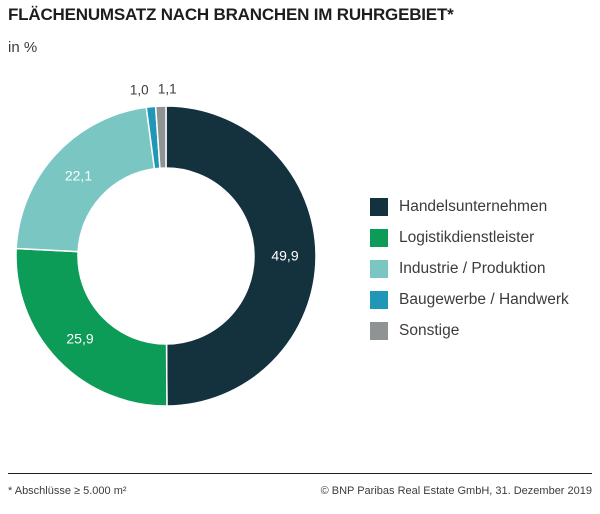 This screenshot has width=600, height=514. I want to click on footnote: * Abschlüsse ≥ 5.000 m², so click(67, 491).